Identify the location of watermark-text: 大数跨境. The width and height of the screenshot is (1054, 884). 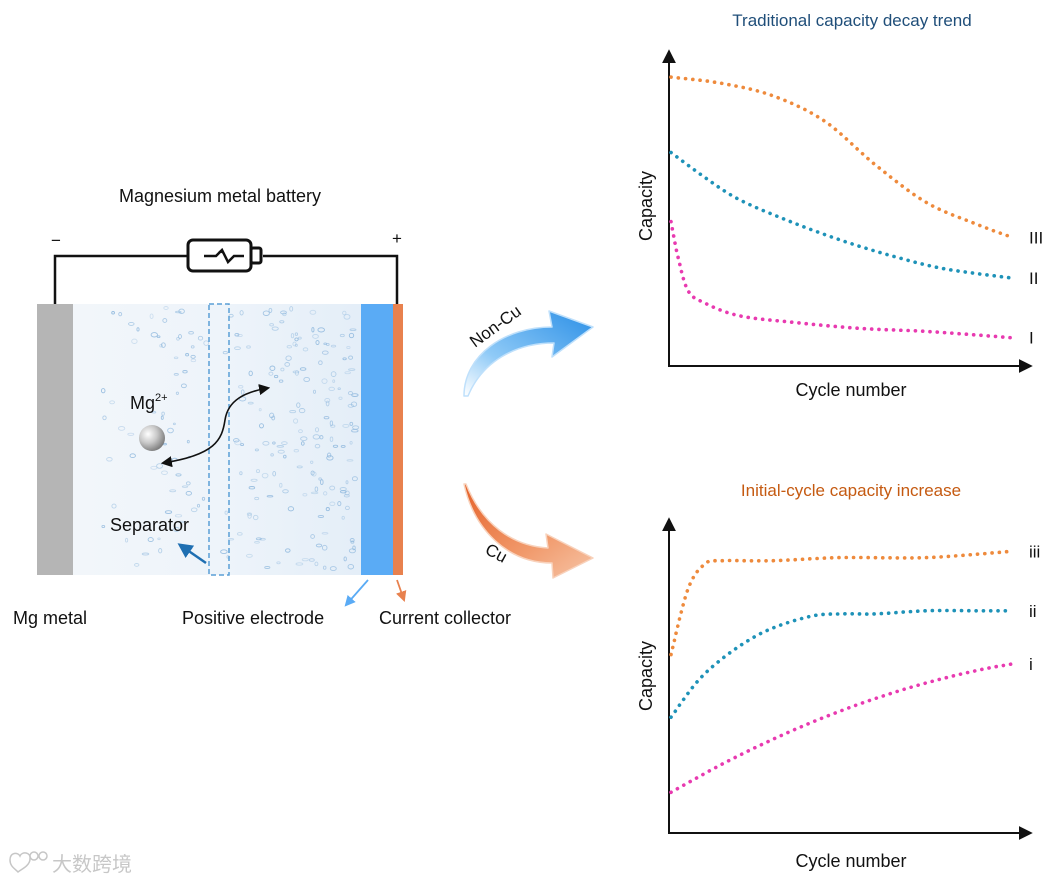
(92, 864).